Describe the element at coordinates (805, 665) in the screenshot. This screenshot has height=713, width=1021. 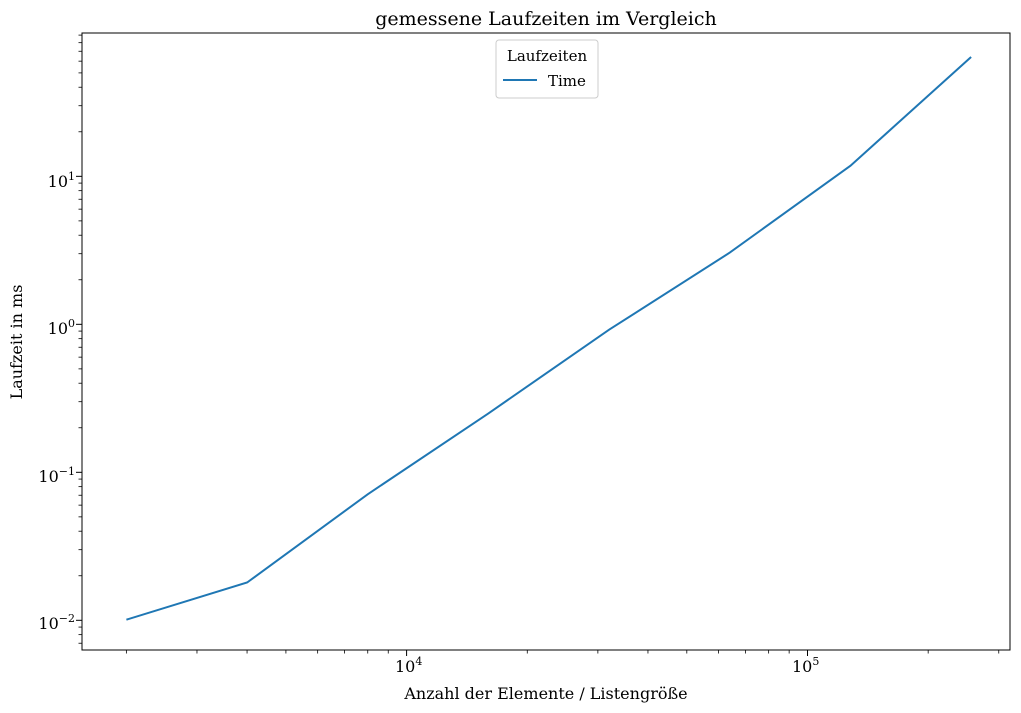
I see `x-tick-label-1e5: 10⁵` at that location.